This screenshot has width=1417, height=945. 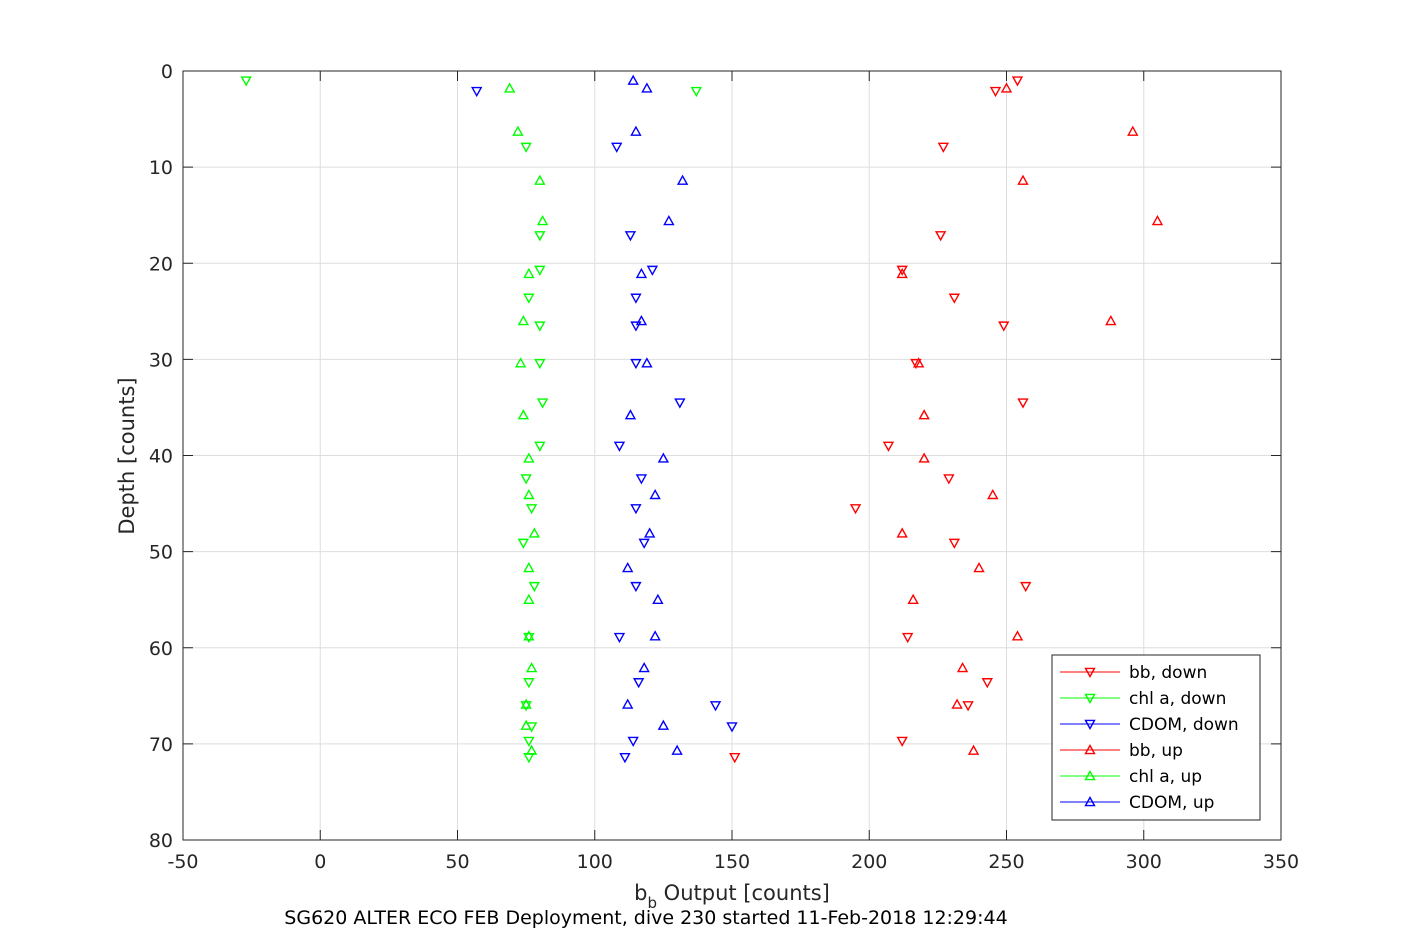 I want to click on y-tick-label: 40, so click(x=161, y=457).